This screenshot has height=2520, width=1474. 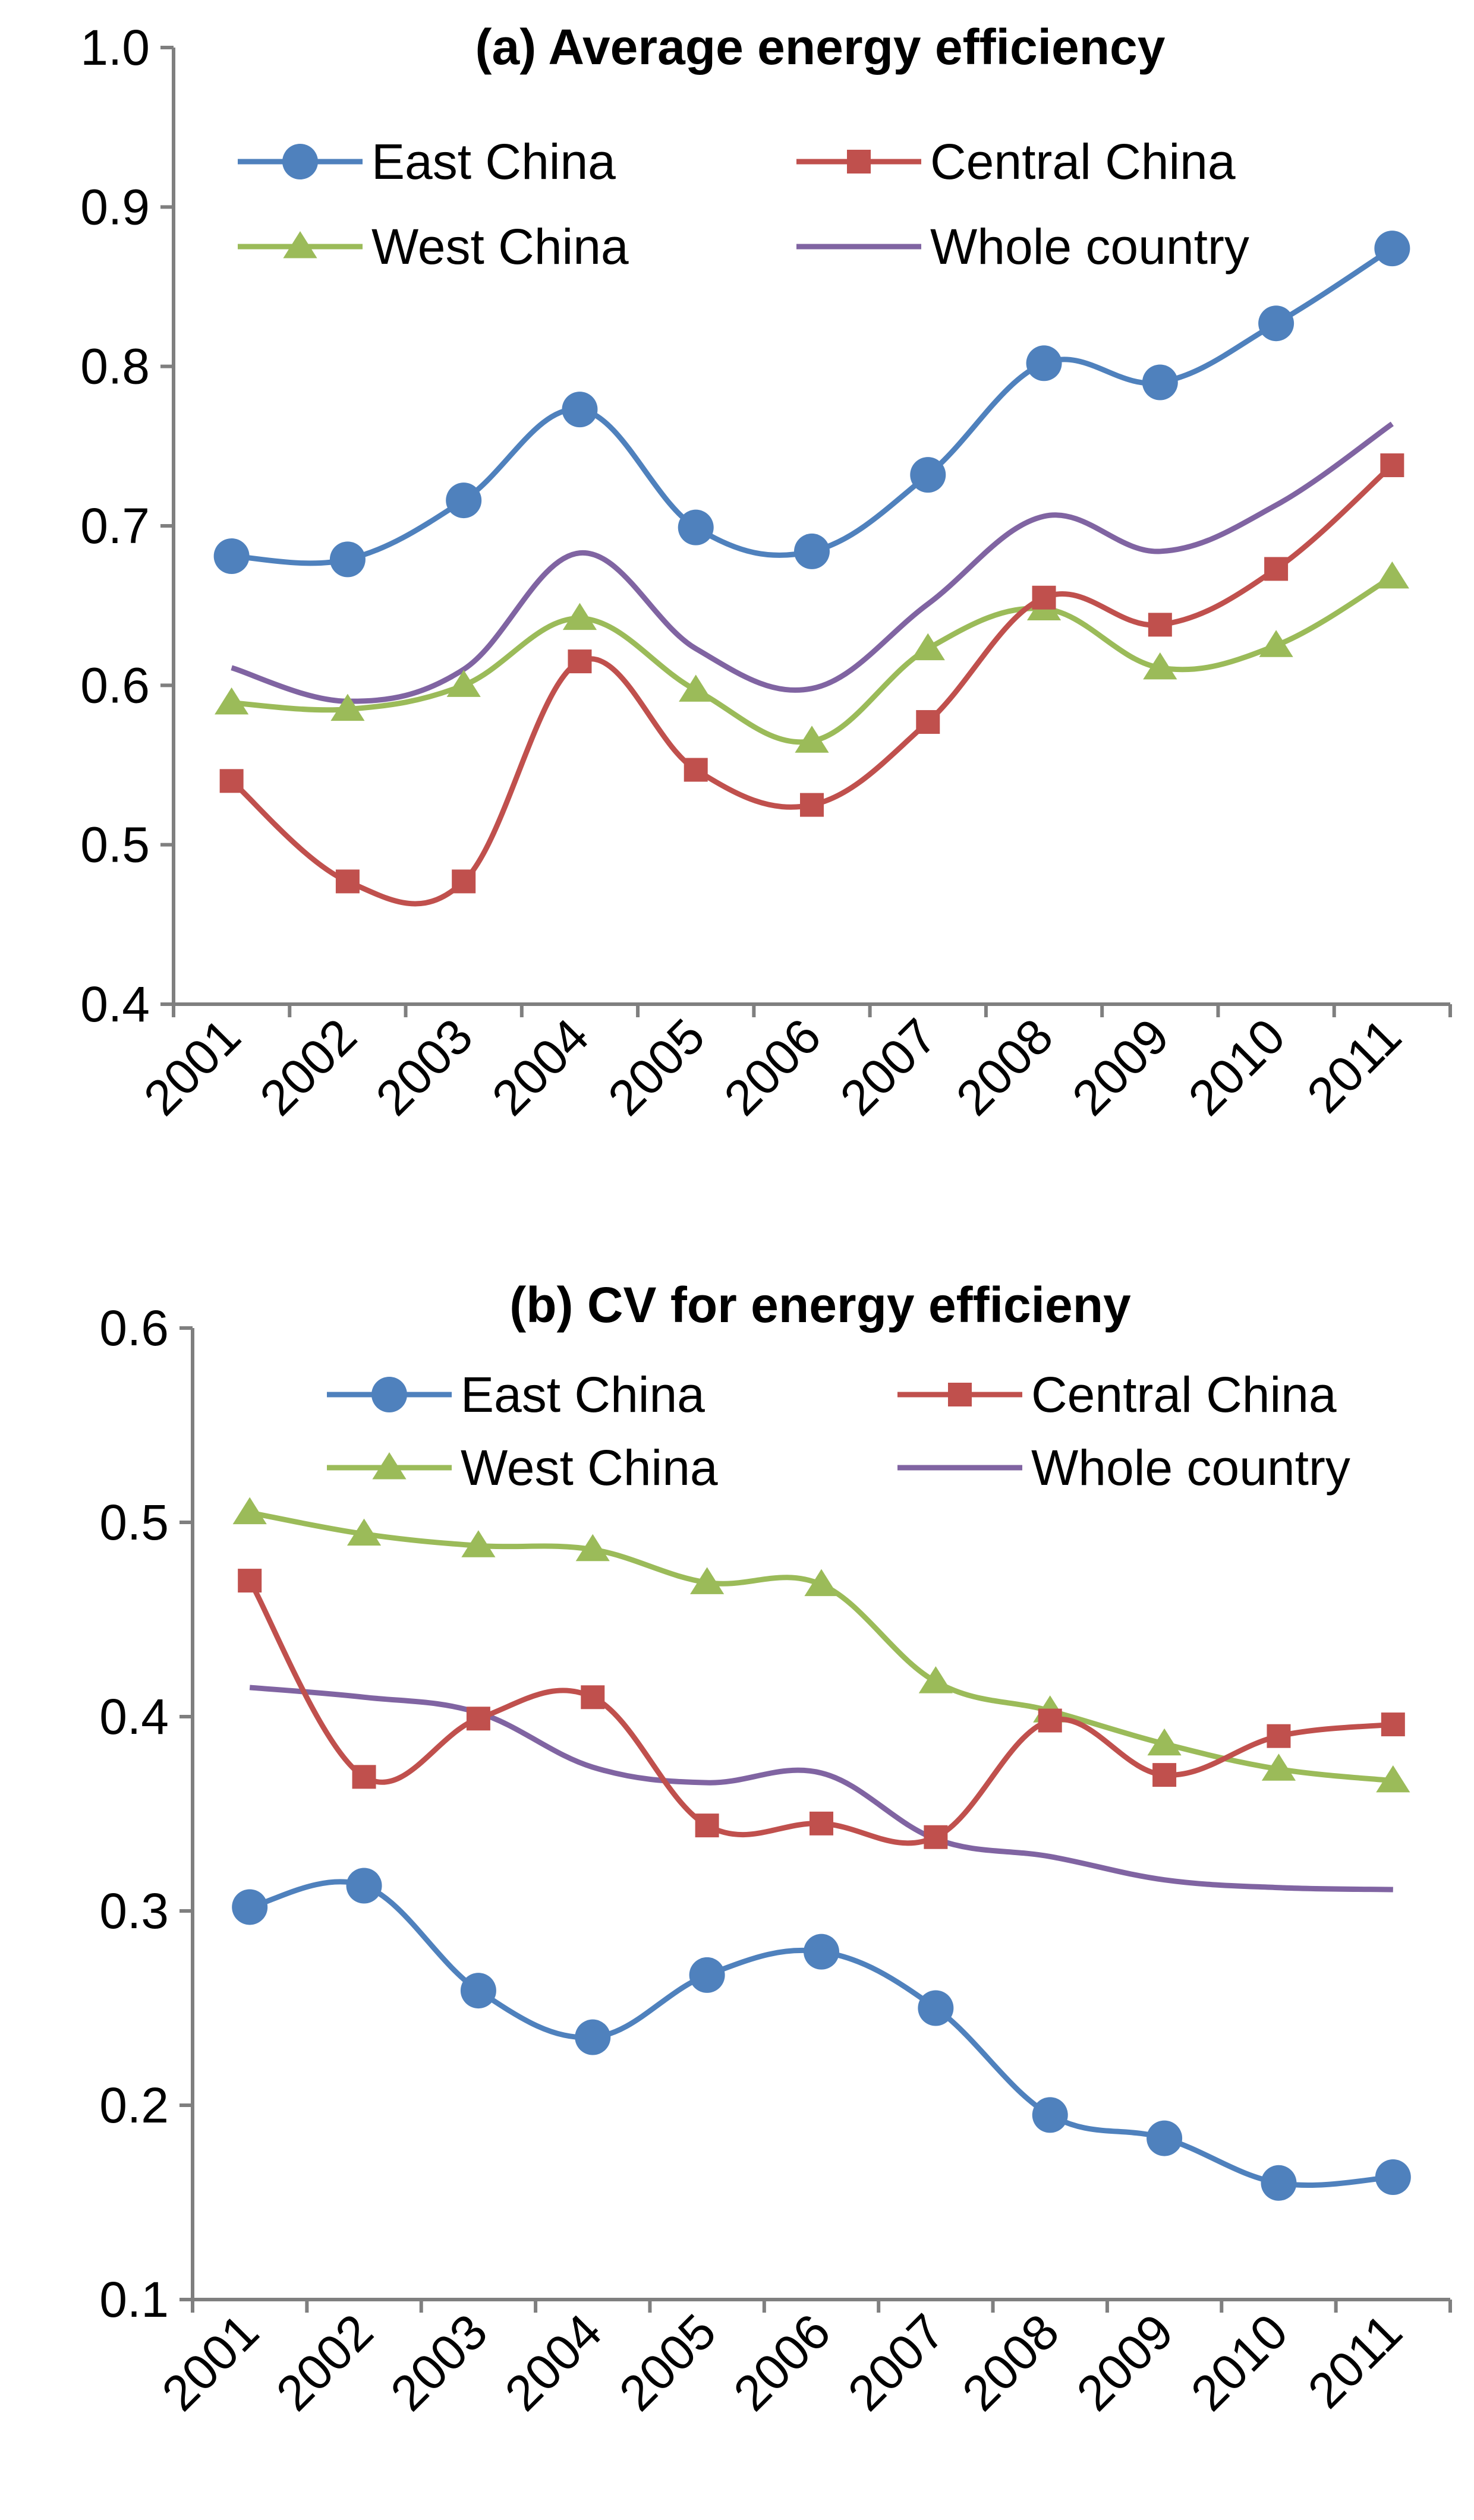 What do you see at coordinates (782, 2362) in the screenshot?
I see `x-tick-label: 2006` at bounding box center [782, 2362].